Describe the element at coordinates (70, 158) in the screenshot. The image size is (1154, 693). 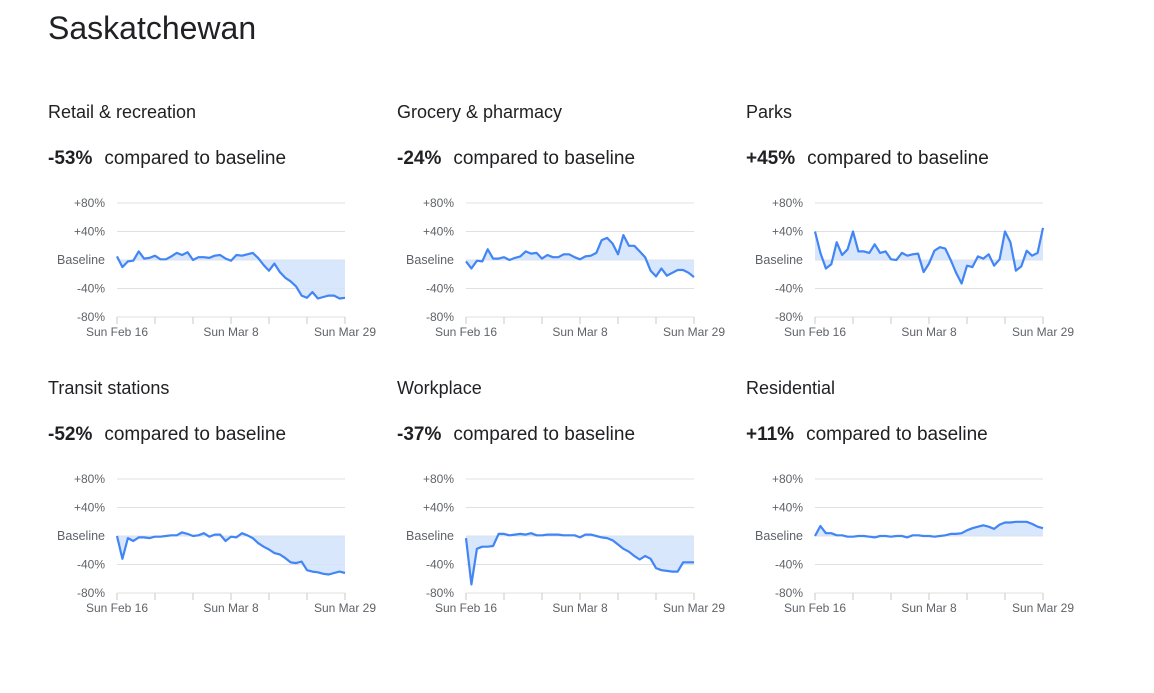
I see `percent-change: -53%` at that location.